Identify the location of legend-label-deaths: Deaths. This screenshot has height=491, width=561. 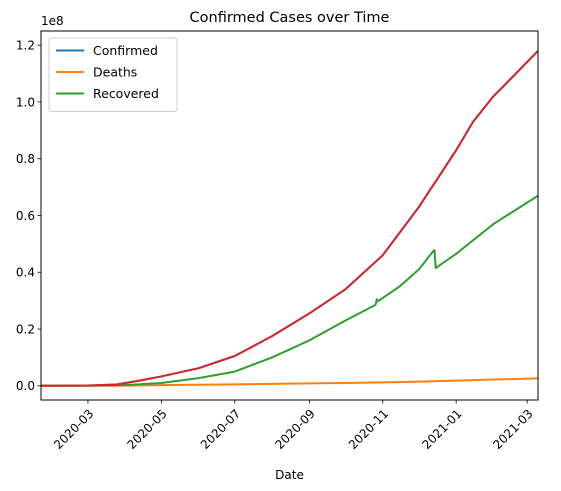
(115, 72).